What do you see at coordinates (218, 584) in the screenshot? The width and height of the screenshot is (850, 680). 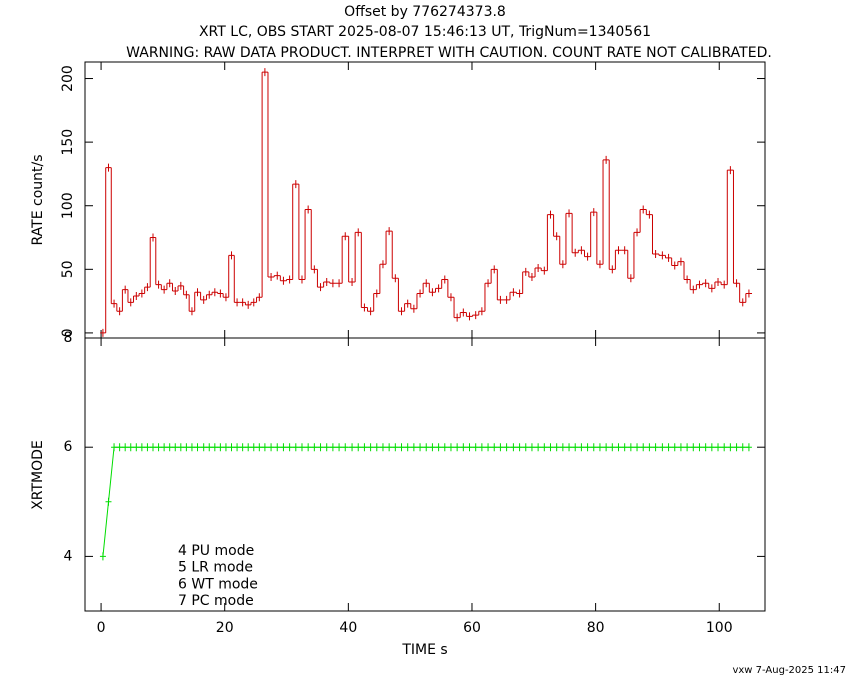 I see `legend-note: 6 WT mode` at bounding box center [218, 584].